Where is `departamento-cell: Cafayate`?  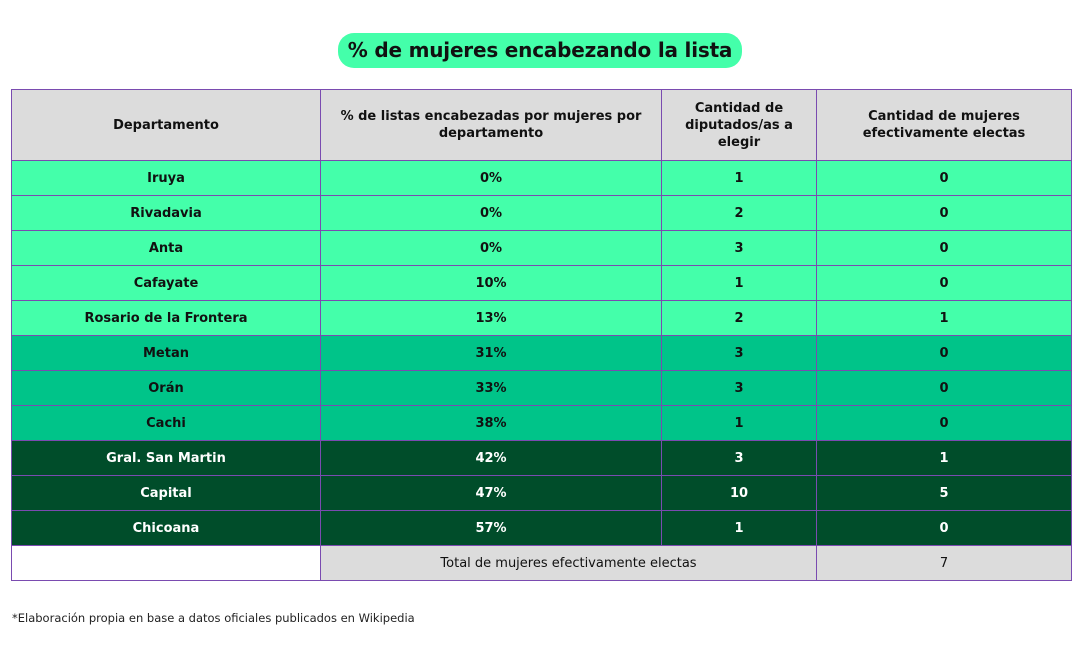
departamento-cell: Cafayate is located at coordinates (166, 283).